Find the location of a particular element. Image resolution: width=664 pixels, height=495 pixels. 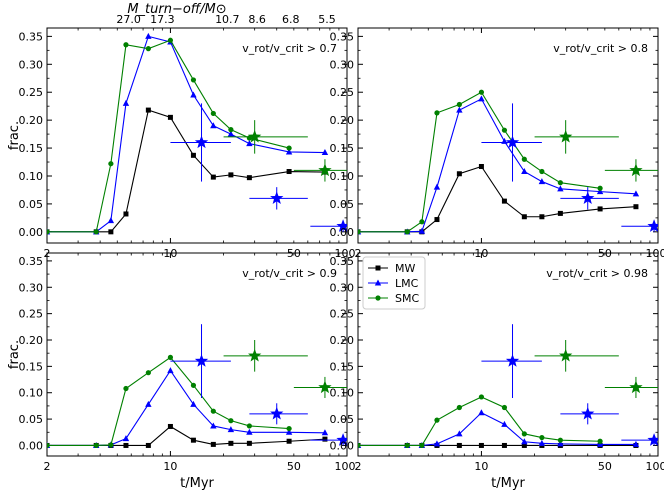

legend-marker-smc is located at coordinates (377, 297).